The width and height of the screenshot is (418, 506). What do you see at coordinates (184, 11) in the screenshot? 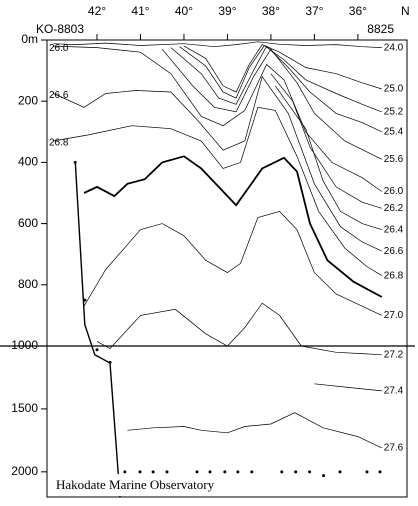
I see `x-tick-label: 40°` at bounding box center [184, 11].